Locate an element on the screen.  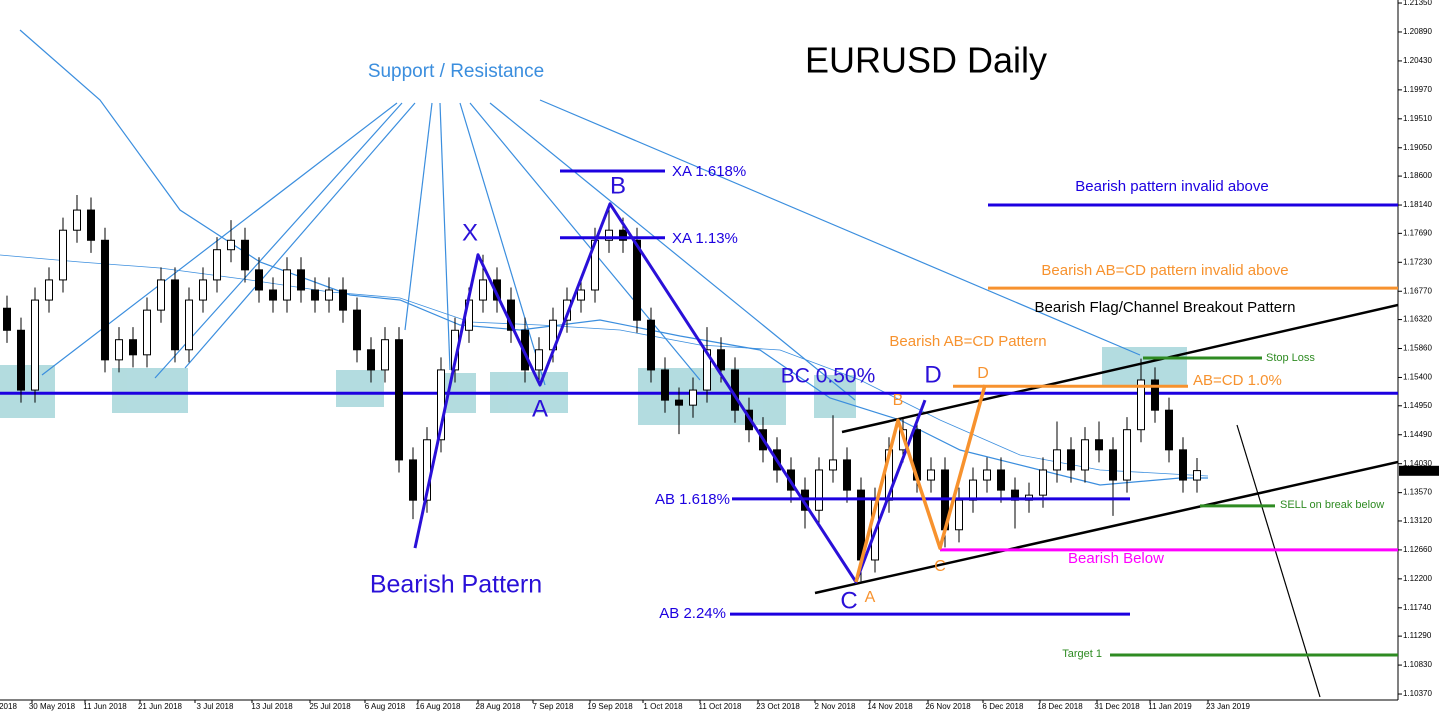
pattern-point-label: X is located at coordinates (470, 232).